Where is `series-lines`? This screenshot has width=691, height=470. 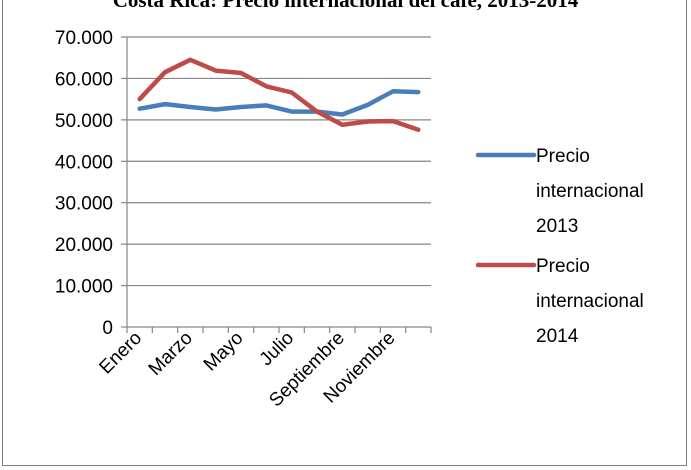
series-lines is located at coordinates (279, 95).